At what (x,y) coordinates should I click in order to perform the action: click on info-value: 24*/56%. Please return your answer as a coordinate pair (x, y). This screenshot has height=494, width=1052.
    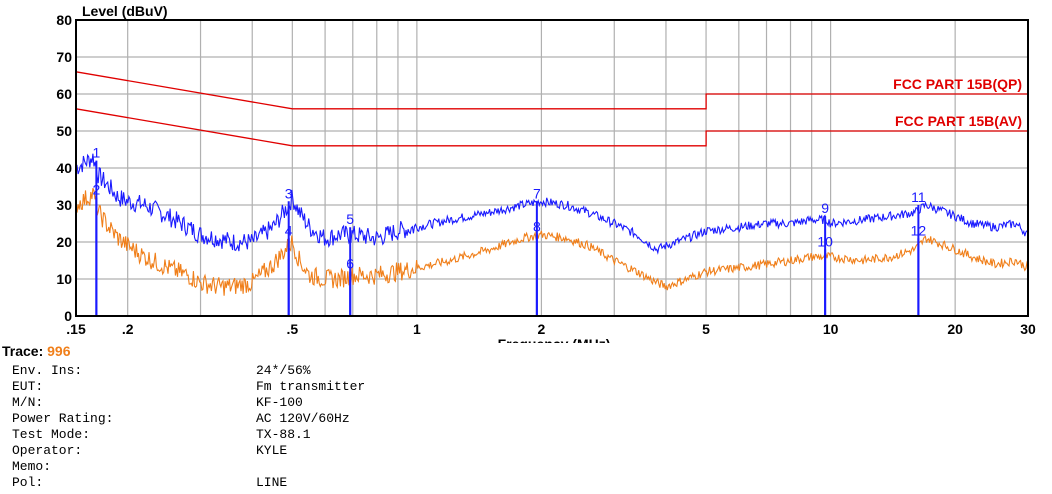
    Looking at the image, I should click on (283, 370).